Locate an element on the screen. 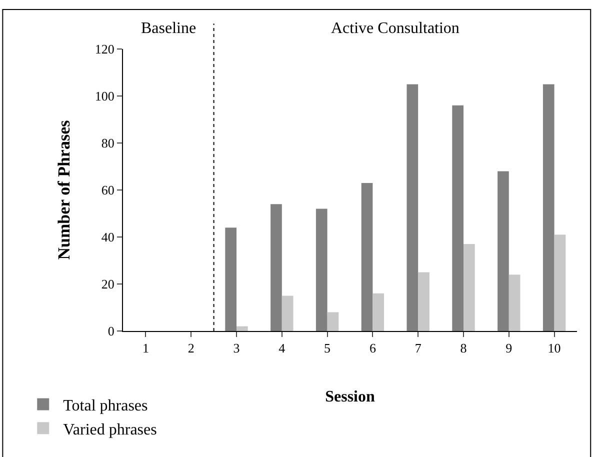  y-tick-label: 80 is located at coordinates (107, 143).